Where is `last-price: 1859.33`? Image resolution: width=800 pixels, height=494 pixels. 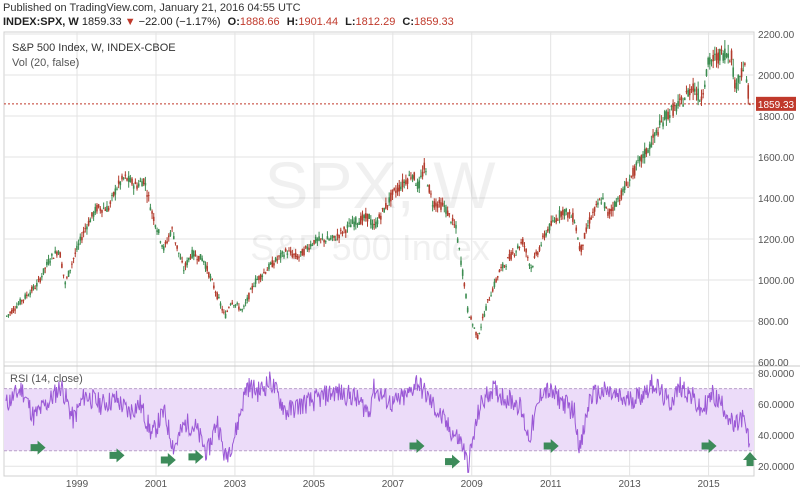
last-price: 1859.33 is located at coordinates (101, 22).